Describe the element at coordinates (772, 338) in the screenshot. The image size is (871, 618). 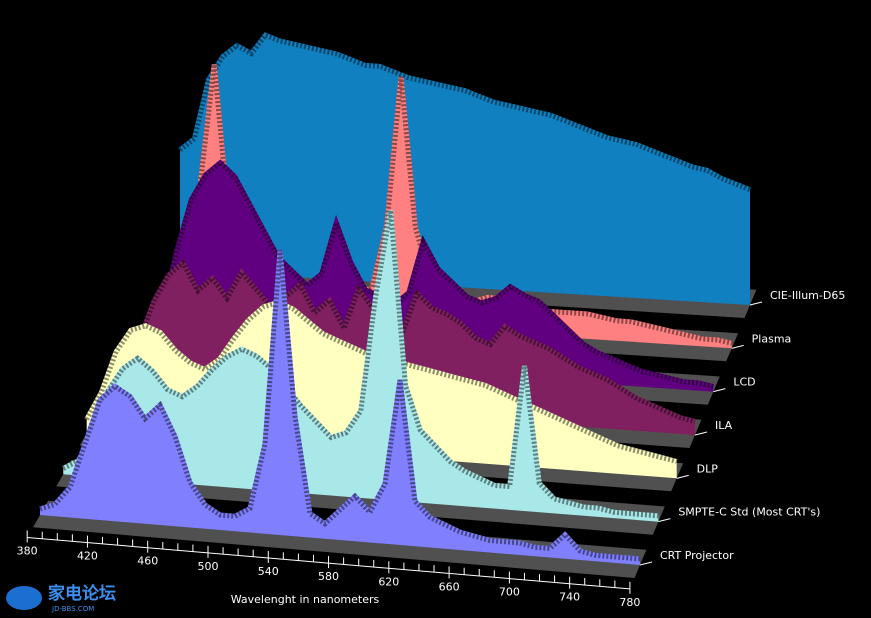
I see `legend-label: Plasma` at that location.